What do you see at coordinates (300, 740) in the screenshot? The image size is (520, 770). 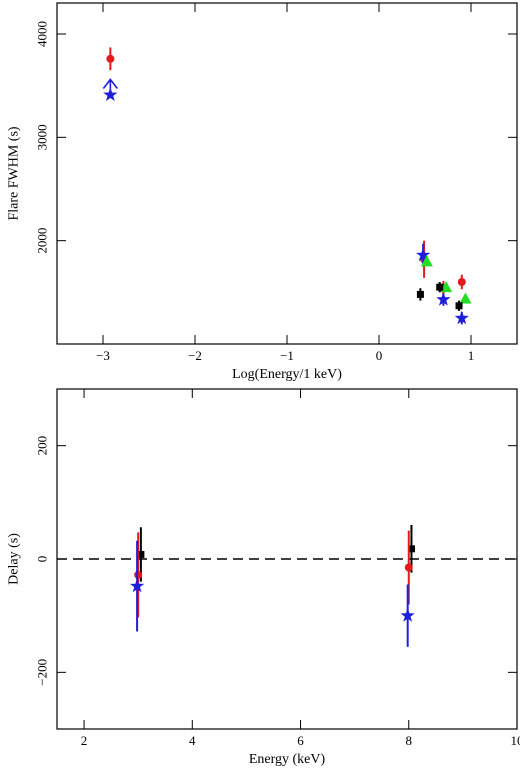 I see `x-tick-label: 6` at bounding box center [300, 740].